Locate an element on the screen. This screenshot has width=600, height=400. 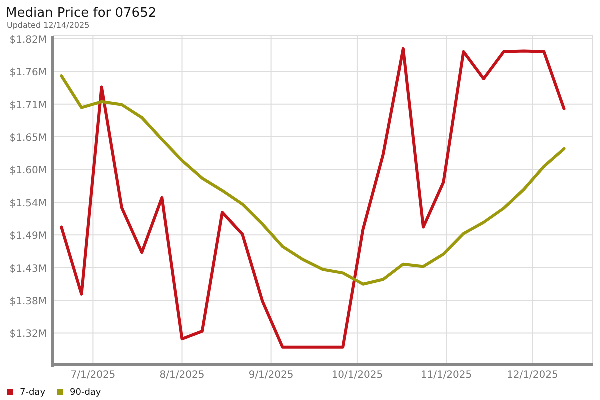
y-tick-label: $1.32M is located at coordinates (28, 334).